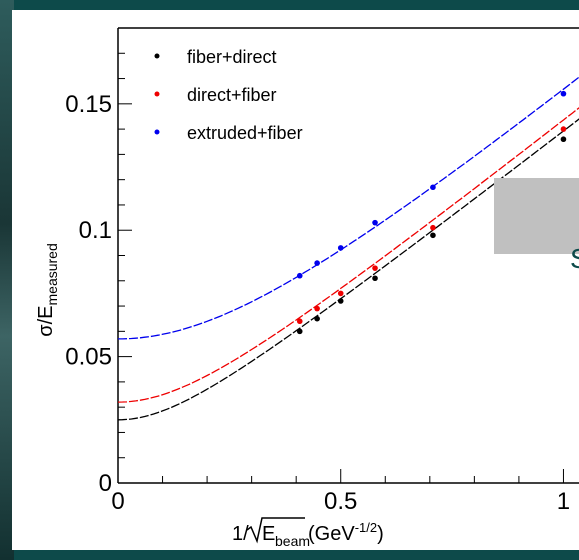 This screenshot has width=579, height=560. I want to click on x-axis-label: 1/ E beam (GeV-1/2), so click(308, 533).